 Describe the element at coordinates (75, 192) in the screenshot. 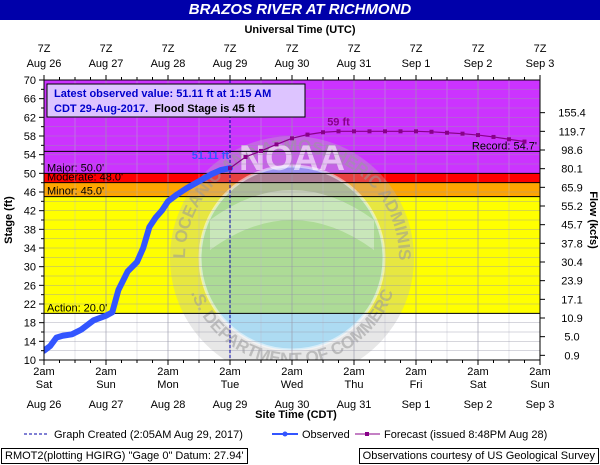

I see `threshold-label-2: Minor: 45.0'` at that location.